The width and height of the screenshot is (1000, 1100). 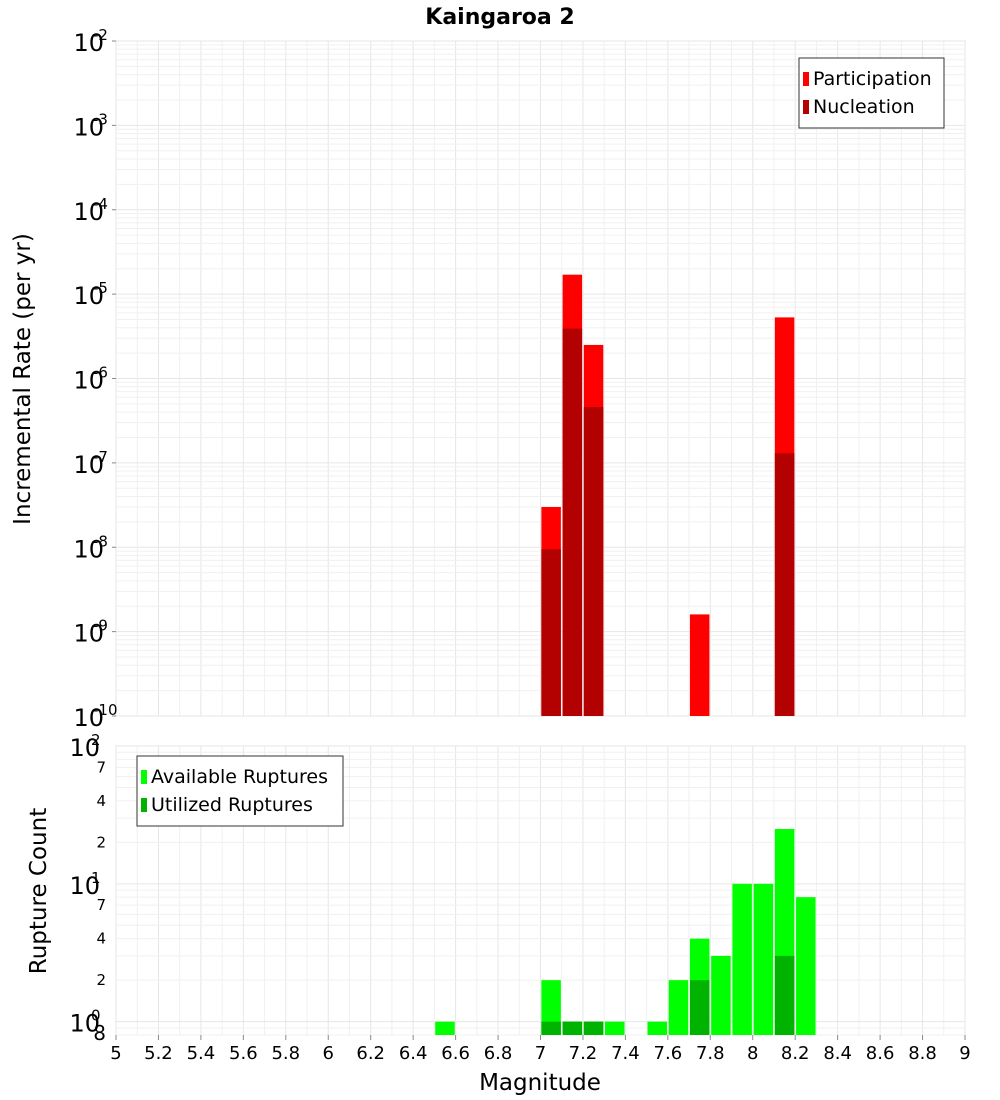 What do you see at coordinates (872, 79) in the screenshot?
I see `legend-label: Participation` at bounding box center [872, 79].